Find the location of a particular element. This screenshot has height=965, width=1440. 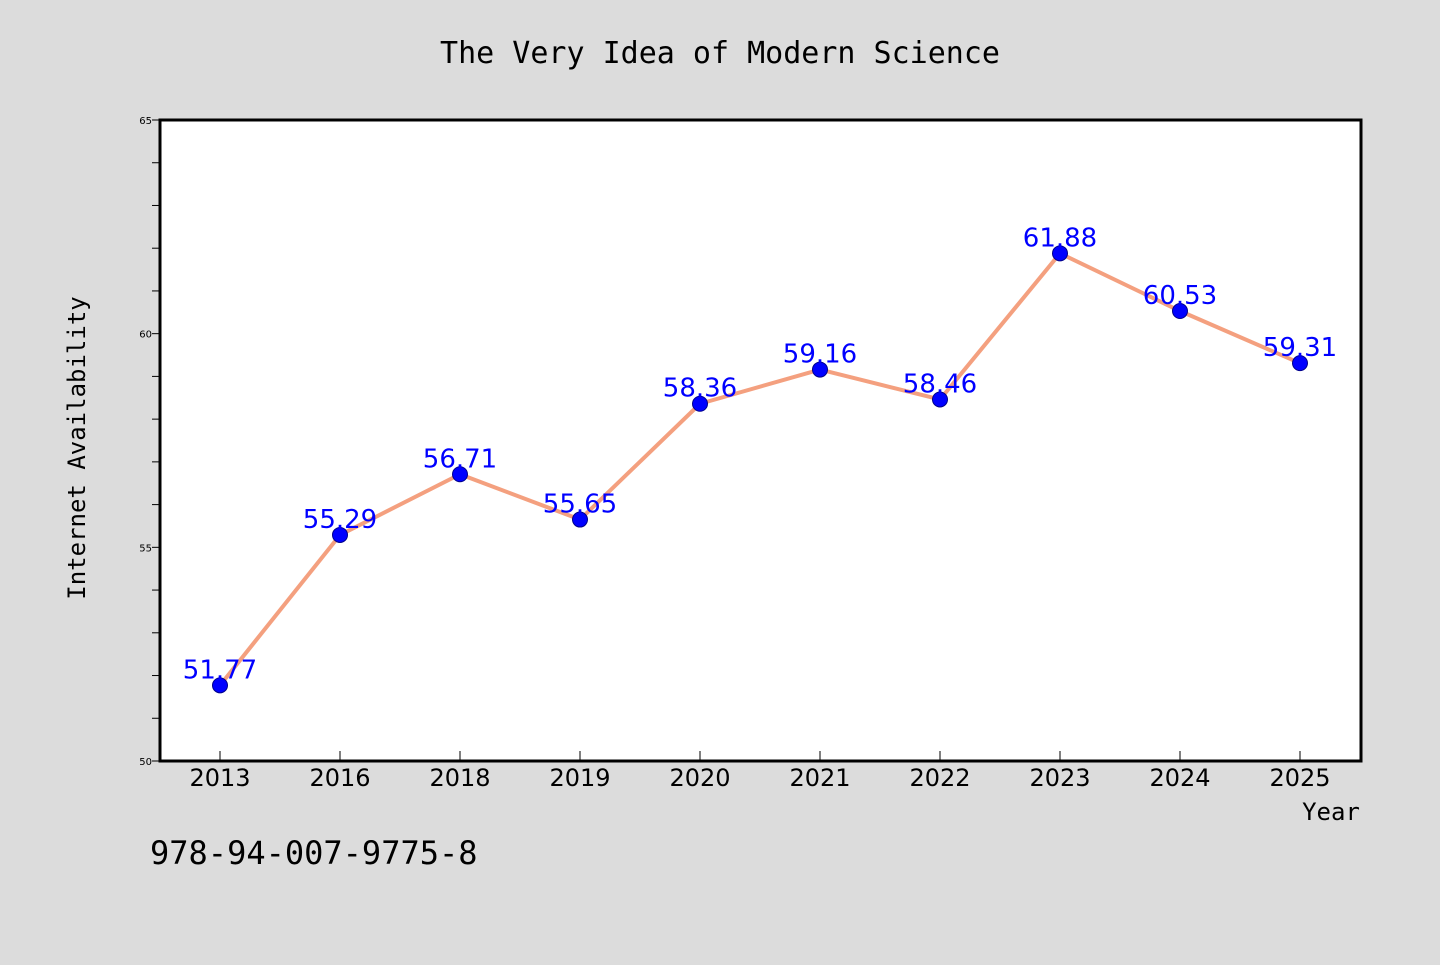

data-point-2020 is located at coordinates (700, 403).